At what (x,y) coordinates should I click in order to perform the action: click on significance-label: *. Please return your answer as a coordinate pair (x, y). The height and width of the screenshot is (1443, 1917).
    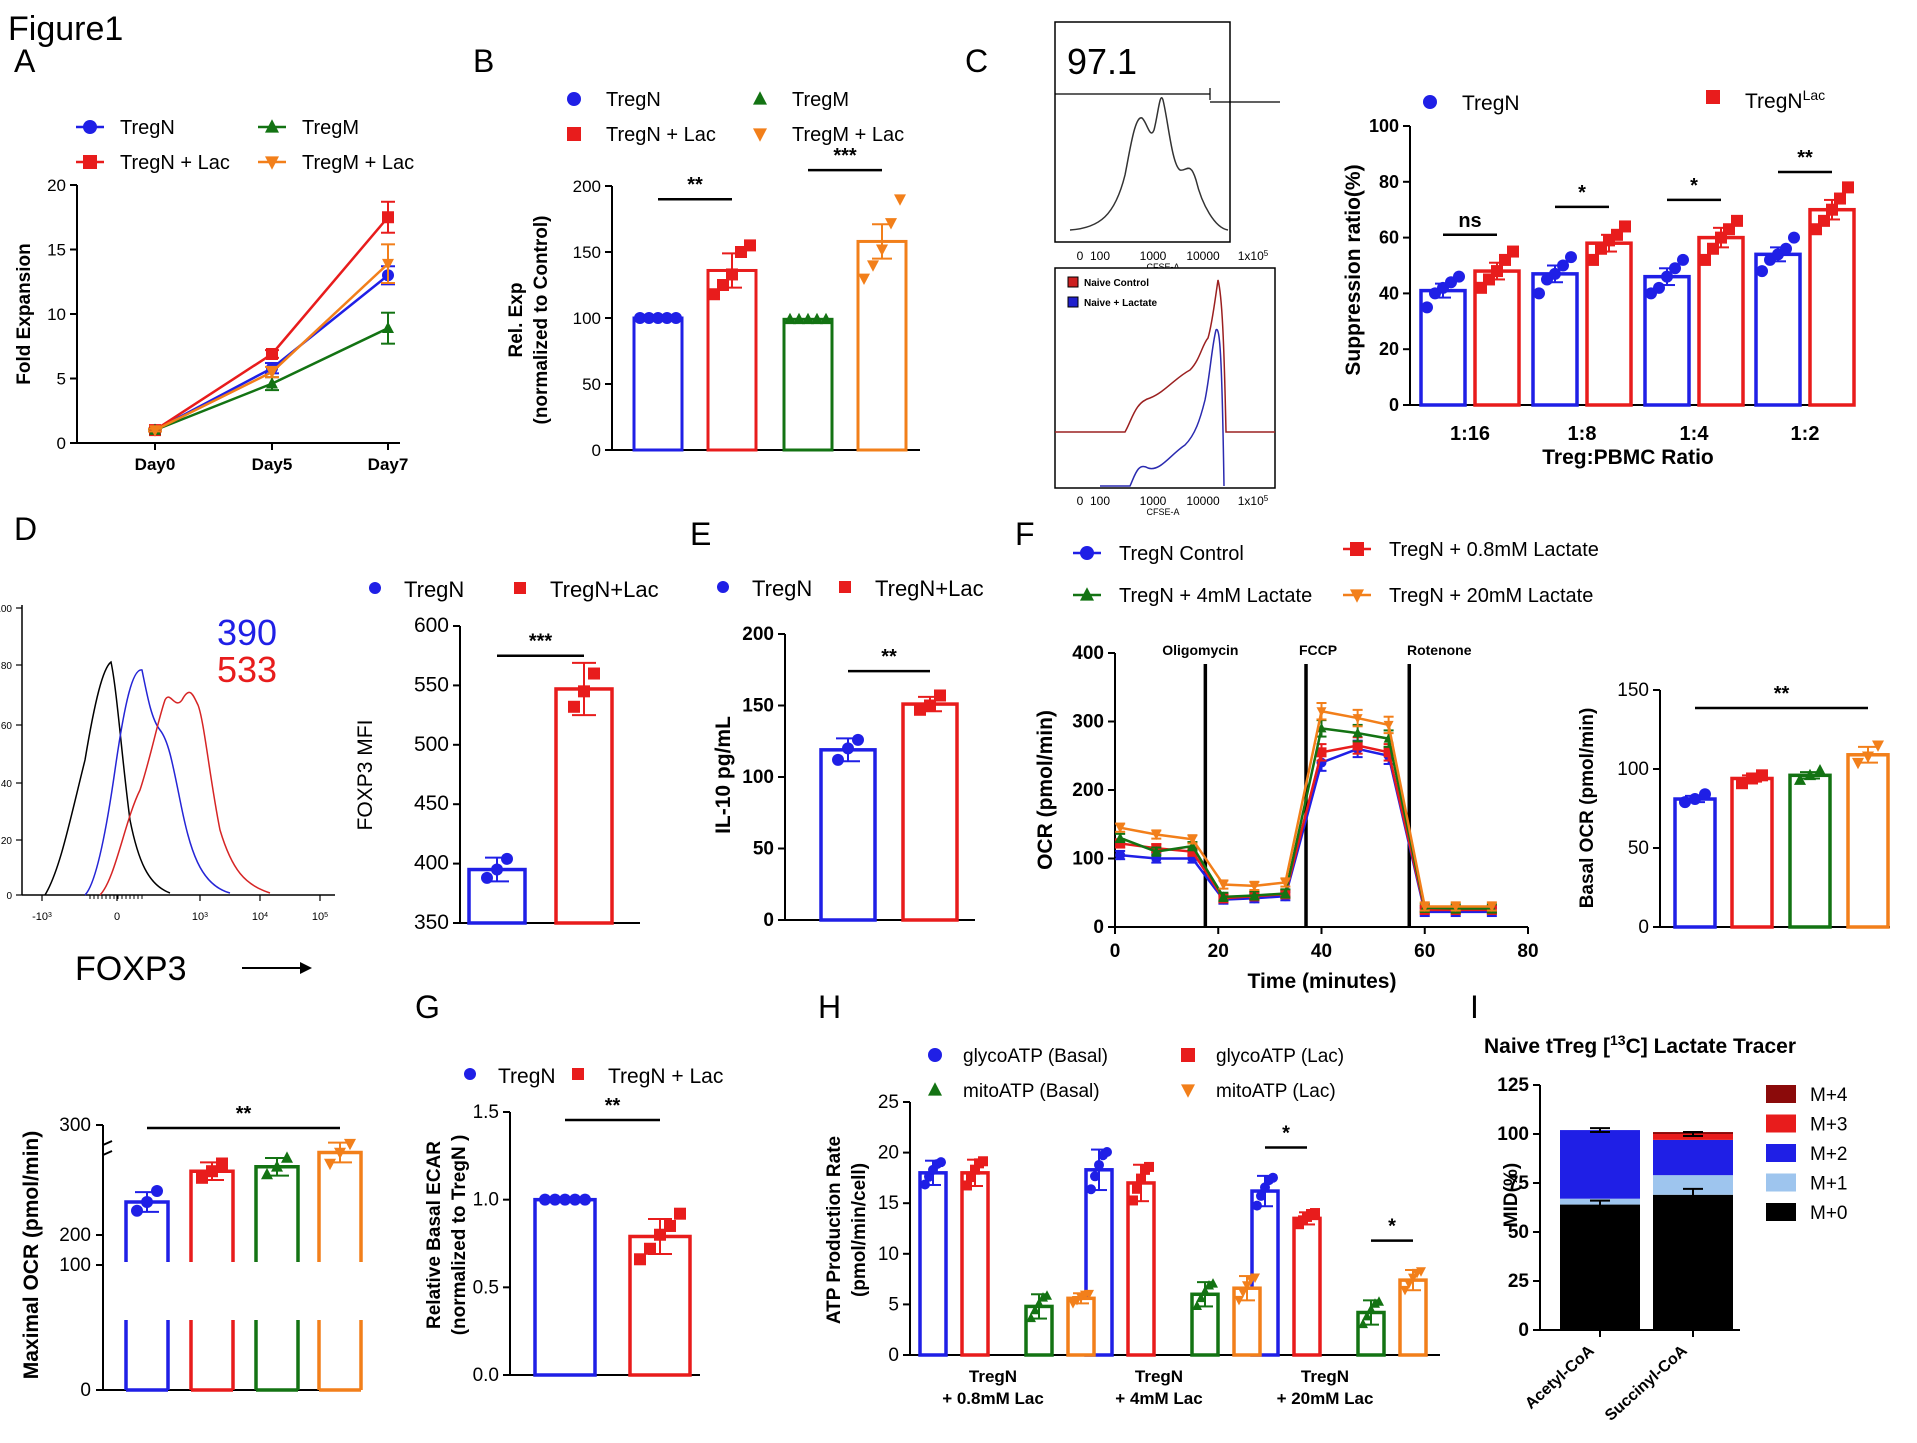
    Looking at the image, I should click on (1392, 1227).